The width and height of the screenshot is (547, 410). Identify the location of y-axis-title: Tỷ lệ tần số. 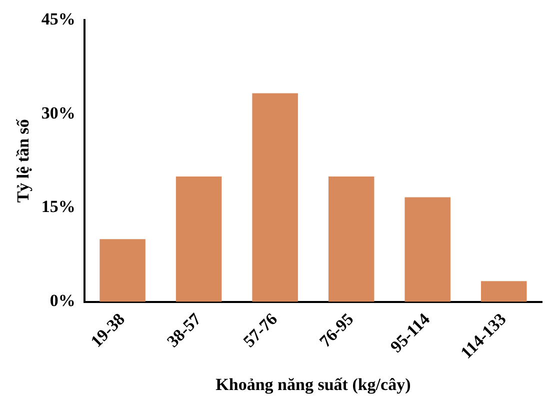
(23, 160).